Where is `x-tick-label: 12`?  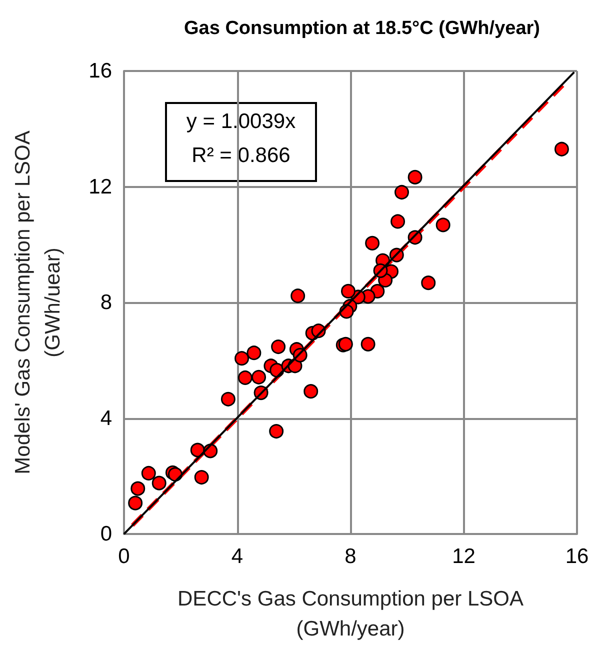 x-tick-label: 12 is located at coordinates (464, 556).